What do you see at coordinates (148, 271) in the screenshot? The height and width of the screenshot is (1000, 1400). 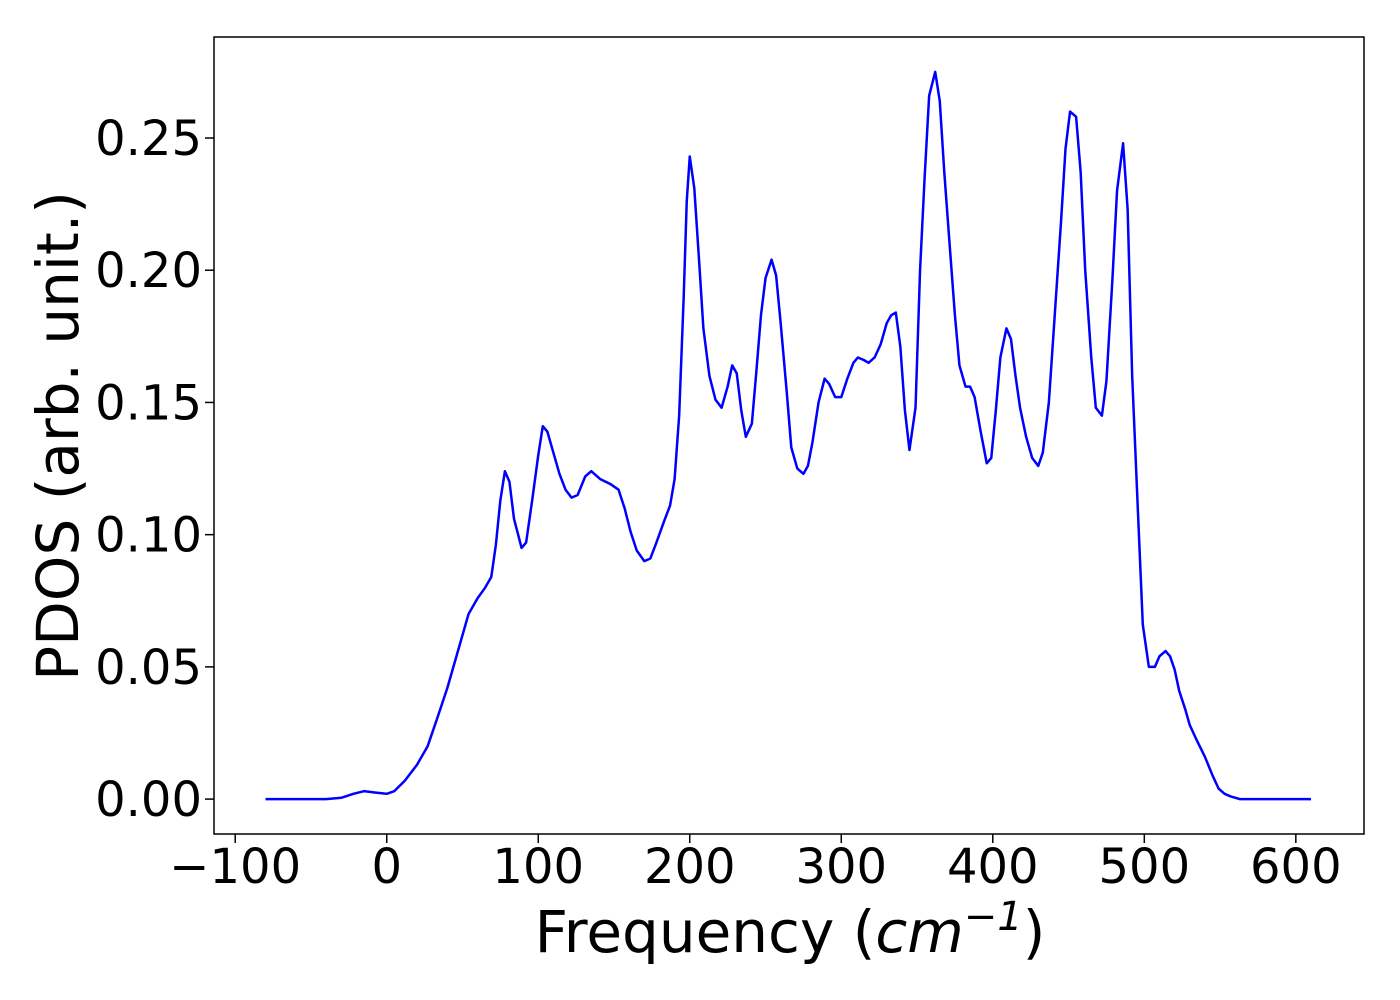 I see `y-tick-label: 0.20` at bounding box center [148, 271].